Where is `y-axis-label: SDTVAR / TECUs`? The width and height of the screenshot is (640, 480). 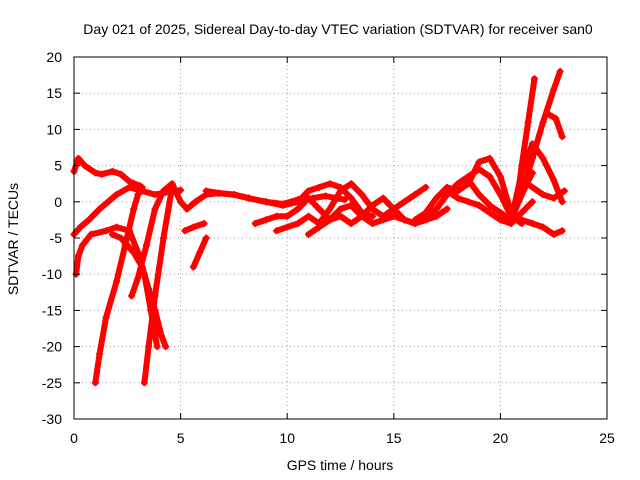
y-axis-label: SDTVAR / TECUs is located at coordinates (13, 239).